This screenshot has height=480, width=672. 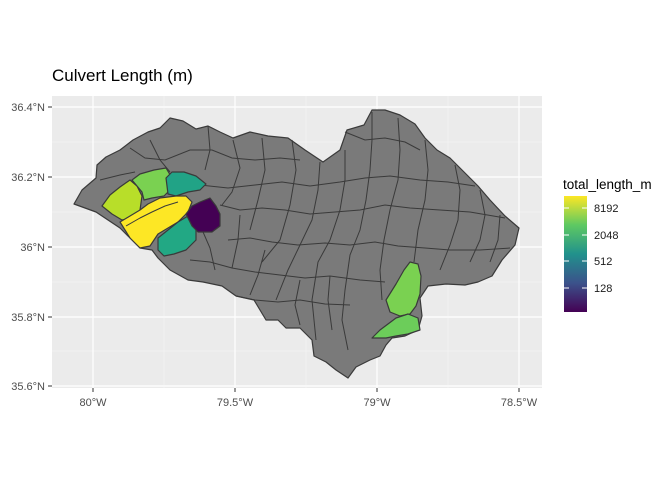 I want to click on y-tick-label: 36°N, so click(x=32, y=248).